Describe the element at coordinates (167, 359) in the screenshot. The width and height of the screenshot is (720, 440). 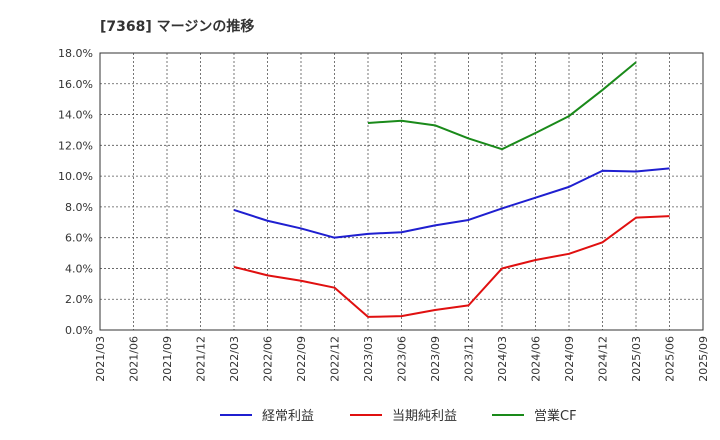
I see `x-tick-label: 2021/09` at that location.